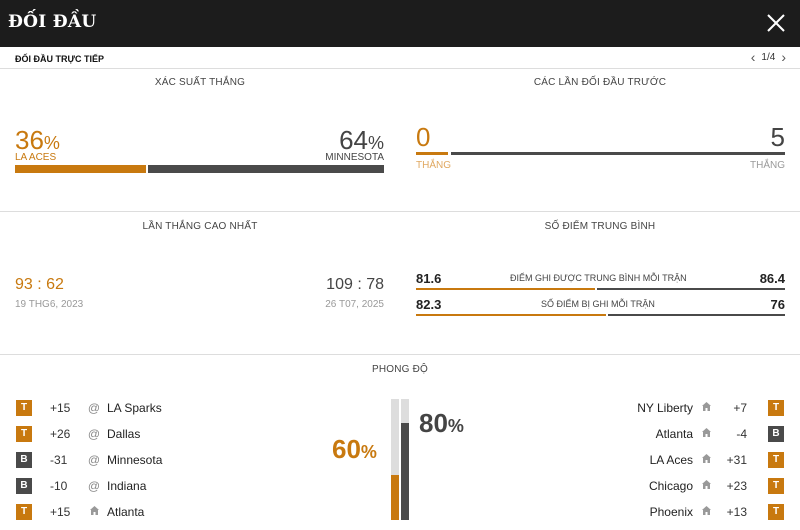  I want to click on home-form-pct: 60%, so click(354, 450).